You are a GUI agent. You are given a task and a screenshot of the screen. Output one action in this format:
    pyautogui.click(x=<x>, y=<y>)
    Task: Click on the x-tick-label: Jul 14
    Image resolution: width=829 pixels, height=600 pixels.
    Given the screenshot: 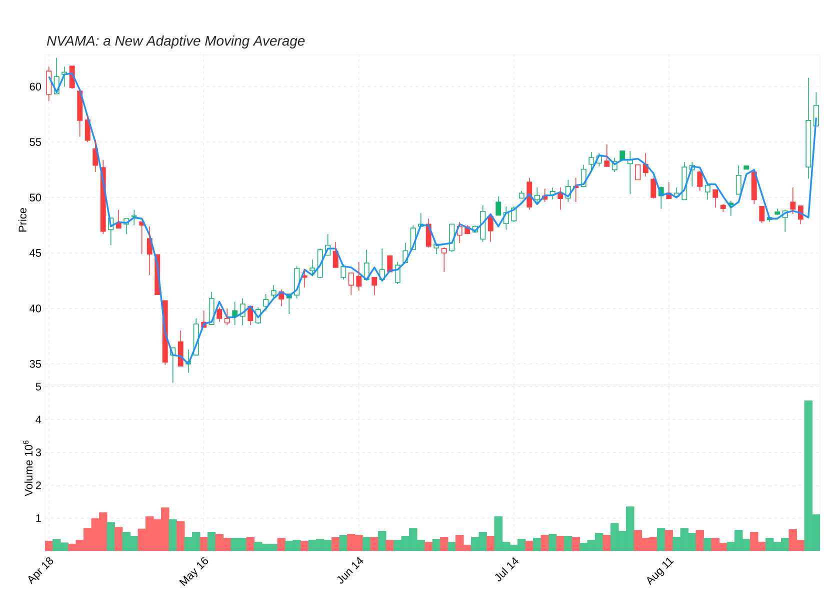 What is the action you would take?
    pyautogui.click(x=507, y=569)
    